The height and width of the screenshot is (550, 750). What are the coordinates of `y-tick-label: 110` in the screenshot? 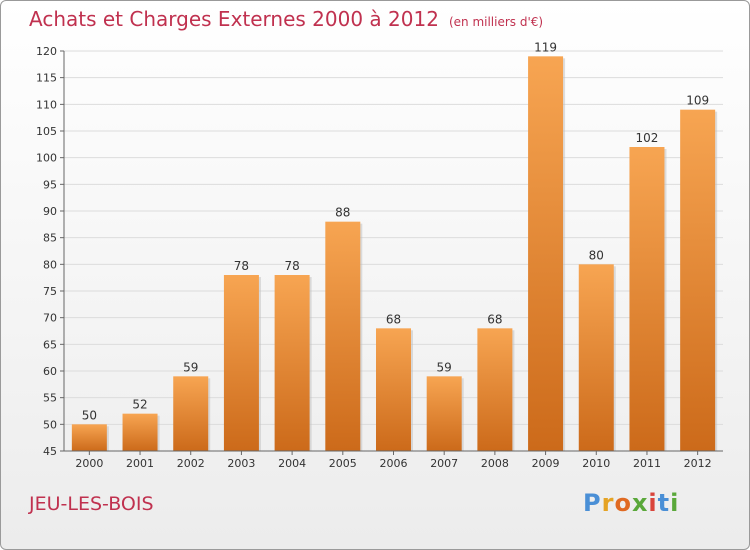 It's located at (46, 104).